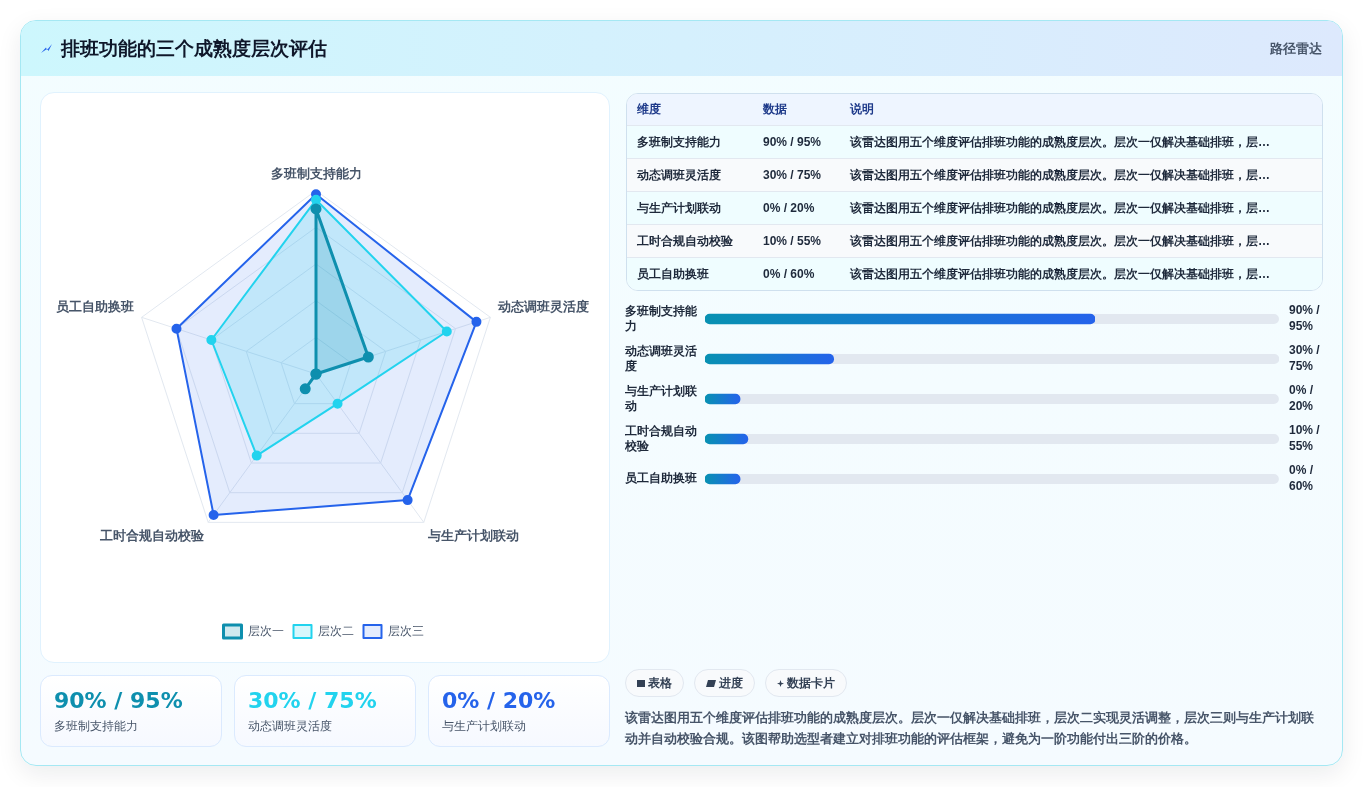  What do you see at coordinates (405, 630) in the screenshot?
I see `legend-label: 层次三` at bounding box center [405, 630].